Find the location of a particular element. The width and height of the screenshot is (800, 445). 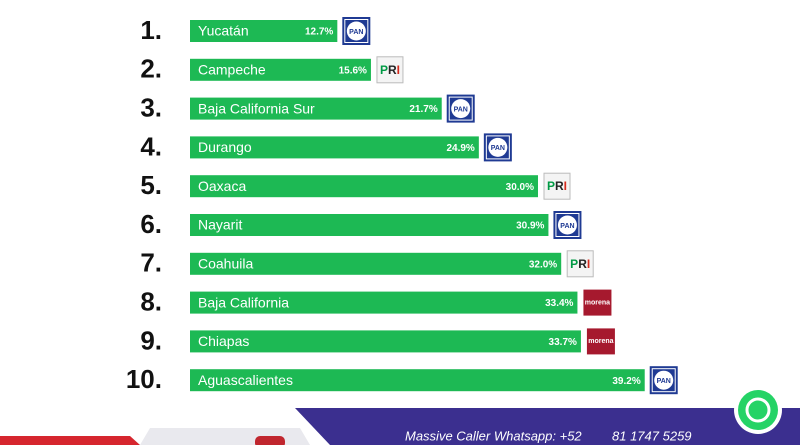

category-label: Durango is located at coordinates (225, 147).